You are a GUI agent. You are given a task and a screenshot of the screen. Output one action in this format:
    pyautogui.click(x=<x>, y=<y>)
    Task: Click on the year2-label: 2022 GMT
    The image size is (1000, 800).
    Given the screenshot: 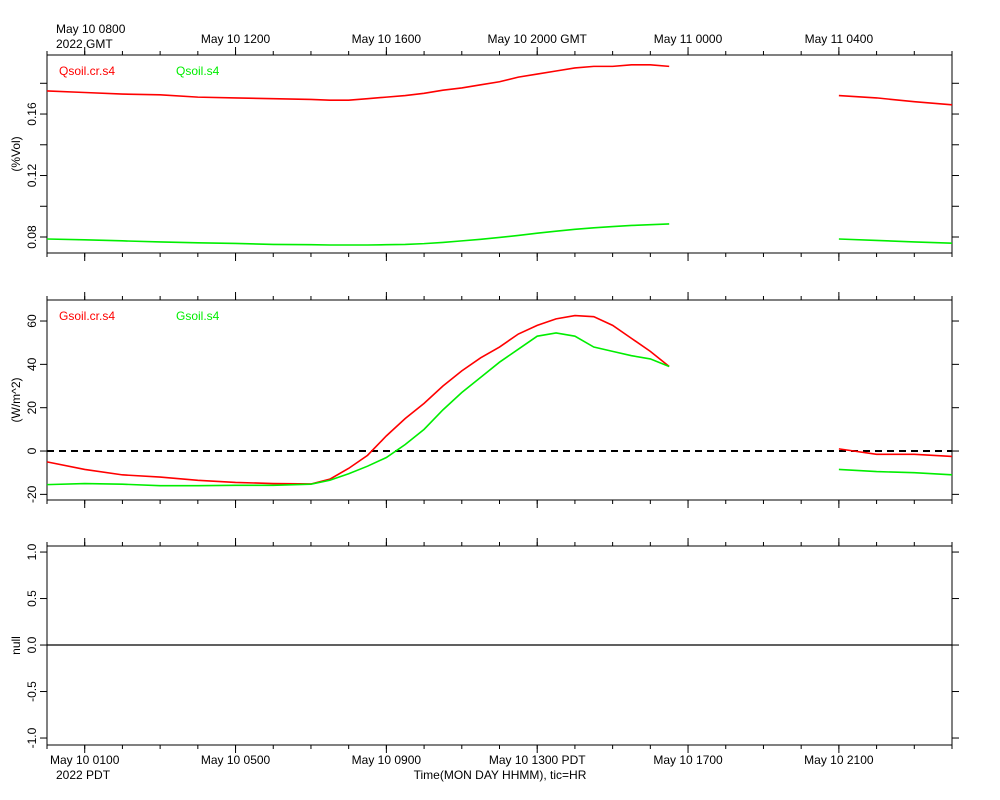 What is the action you would take?
    pyautogui.click(x=84, y=44)
    